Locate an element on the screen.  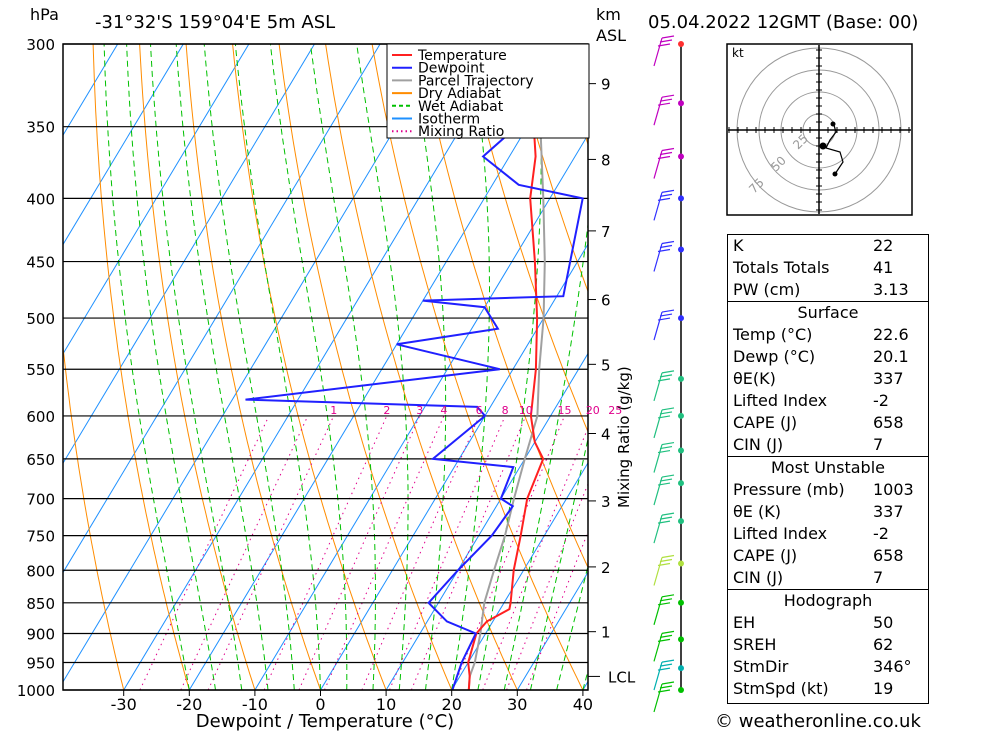
general-index-value: 3.13 is located at coordinates (891, 289).